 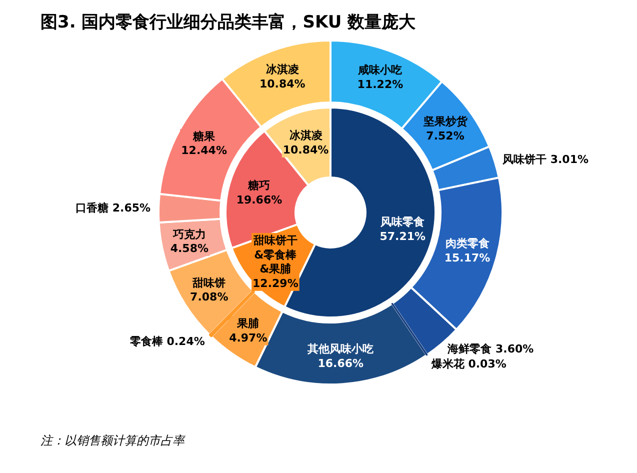 I want to click on slice-label: 甜味饼, so click(x=209, y=283).